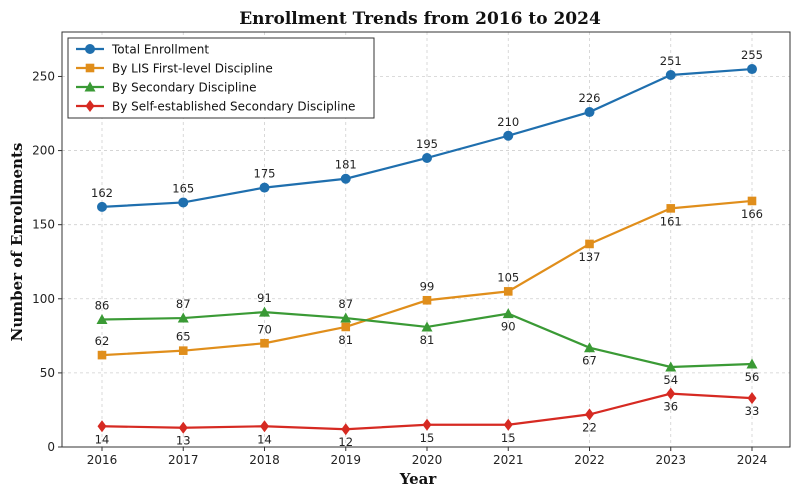 The width and height of the screenshot is (800, 496). I want to click on data-label: 54, so click(670, 380).